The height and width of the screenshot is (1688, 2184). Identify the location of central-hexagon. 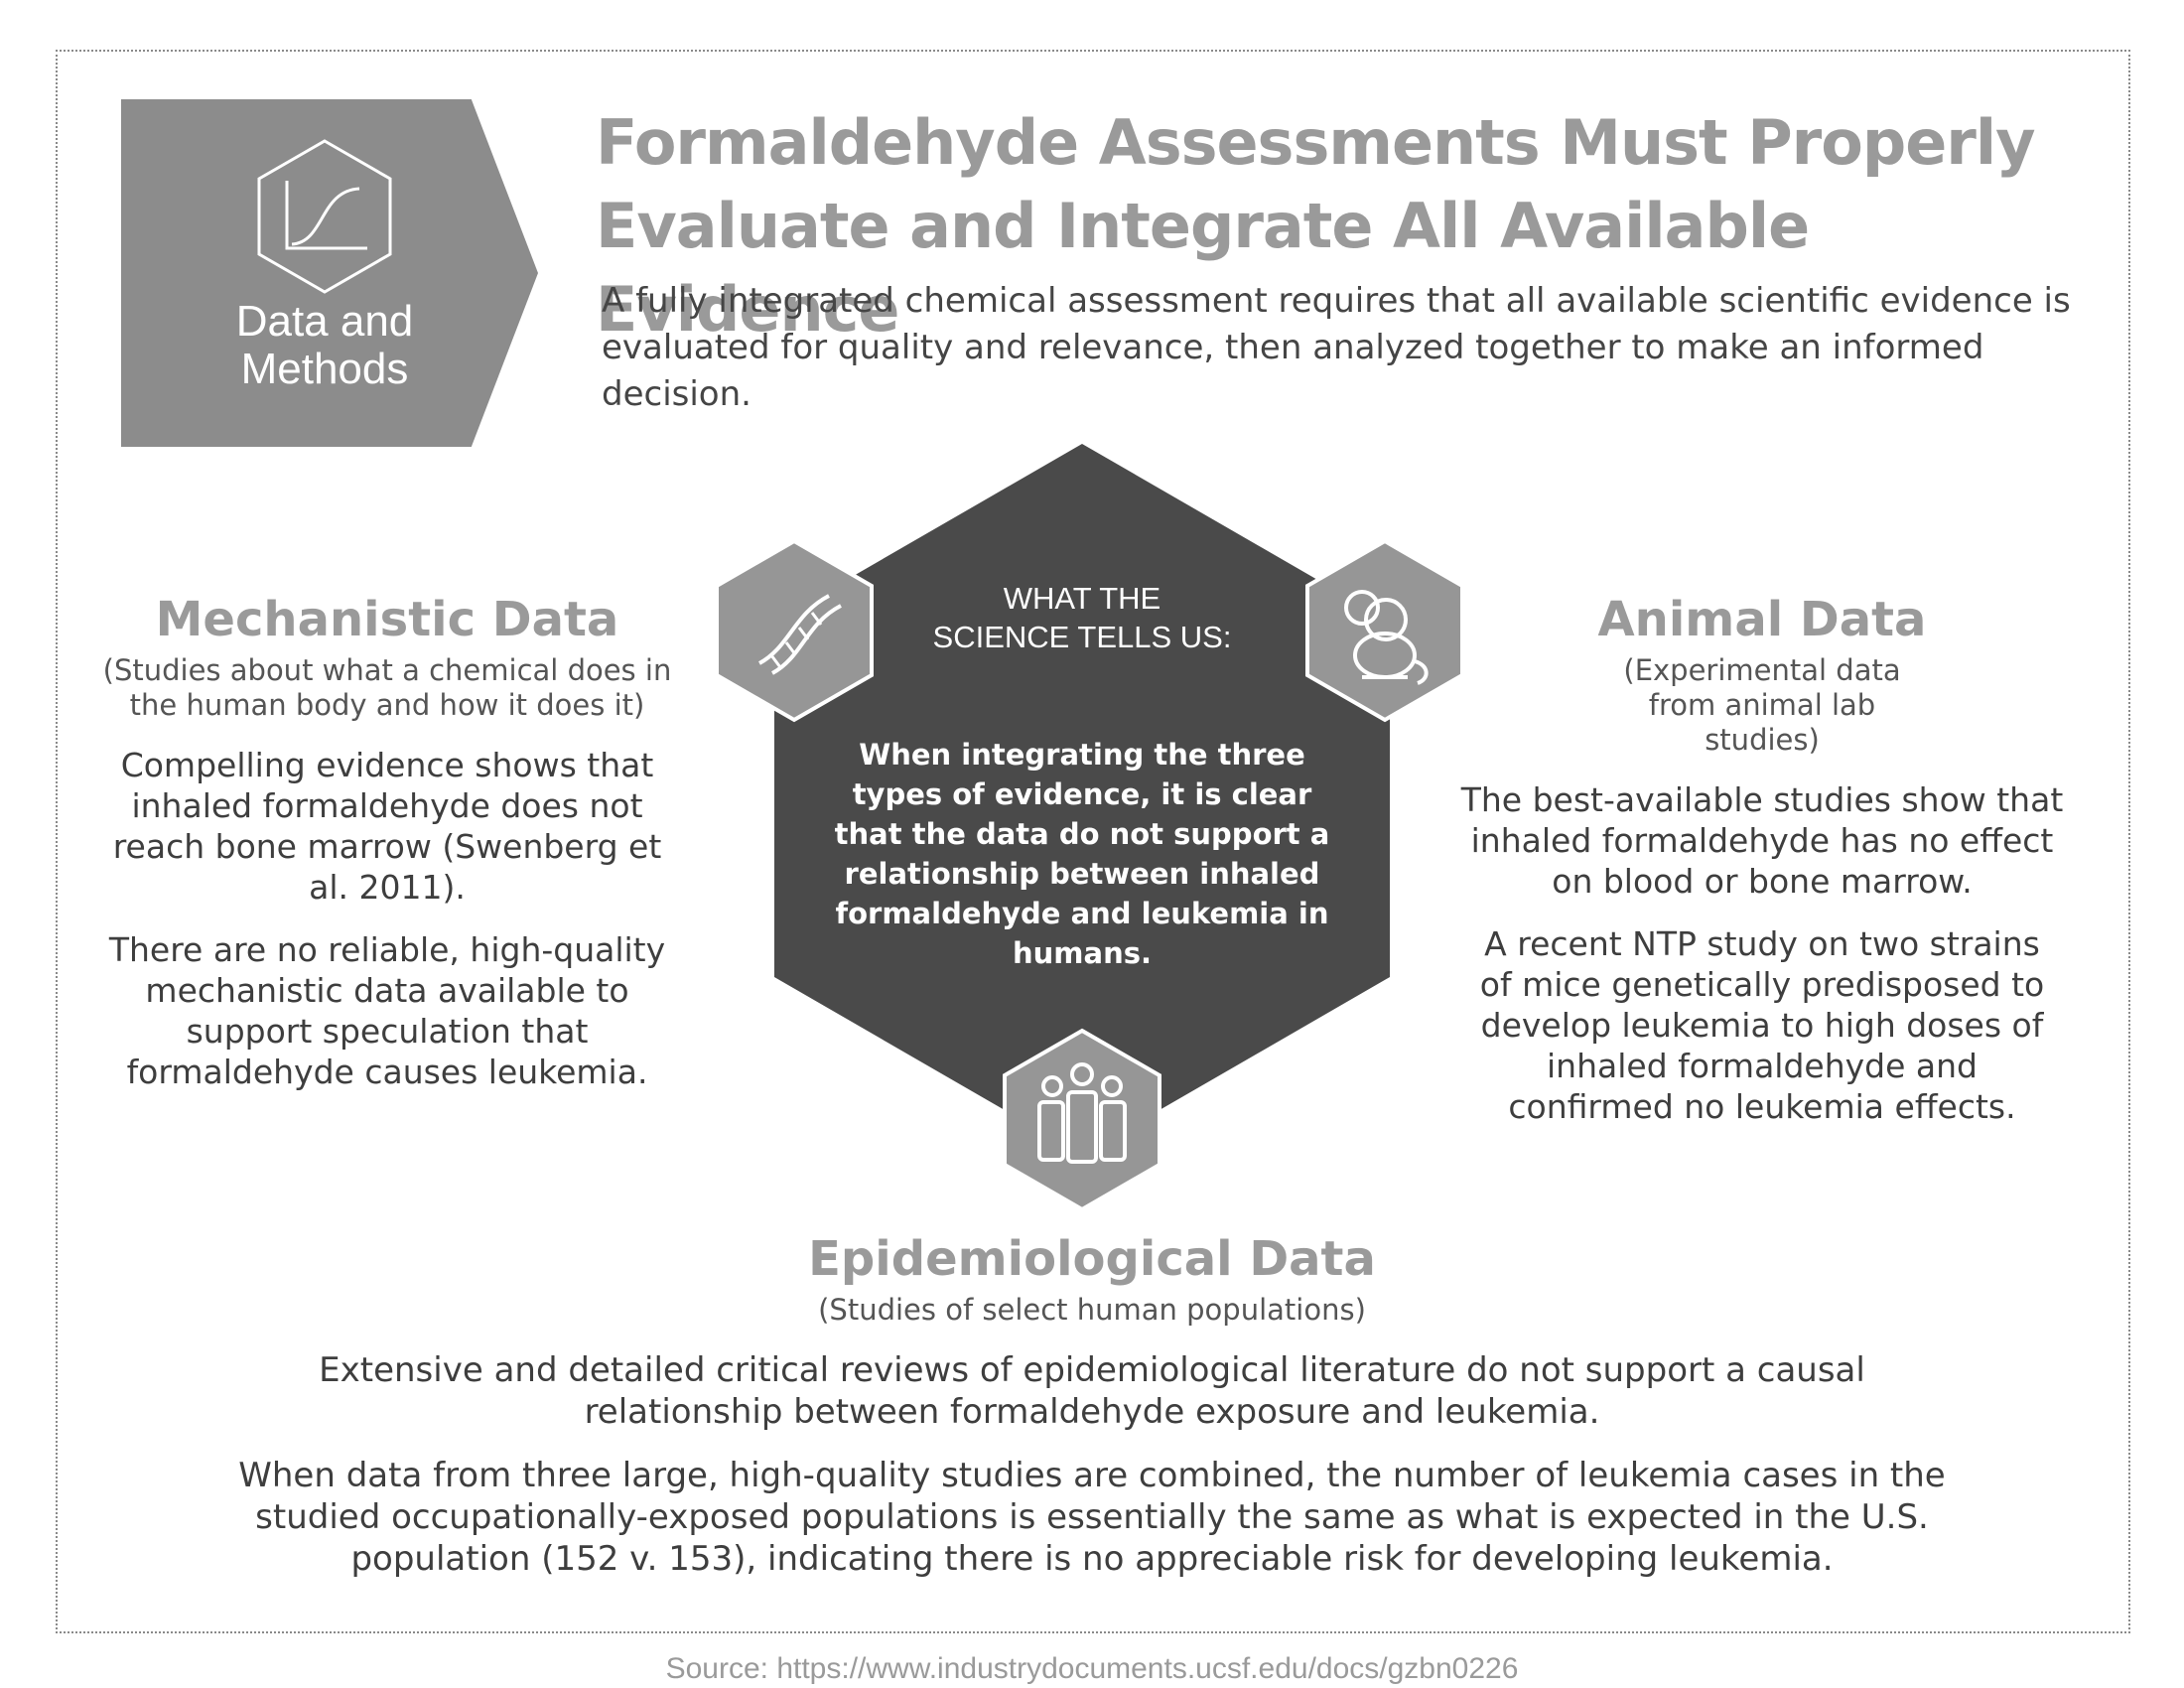
(1082, 799).